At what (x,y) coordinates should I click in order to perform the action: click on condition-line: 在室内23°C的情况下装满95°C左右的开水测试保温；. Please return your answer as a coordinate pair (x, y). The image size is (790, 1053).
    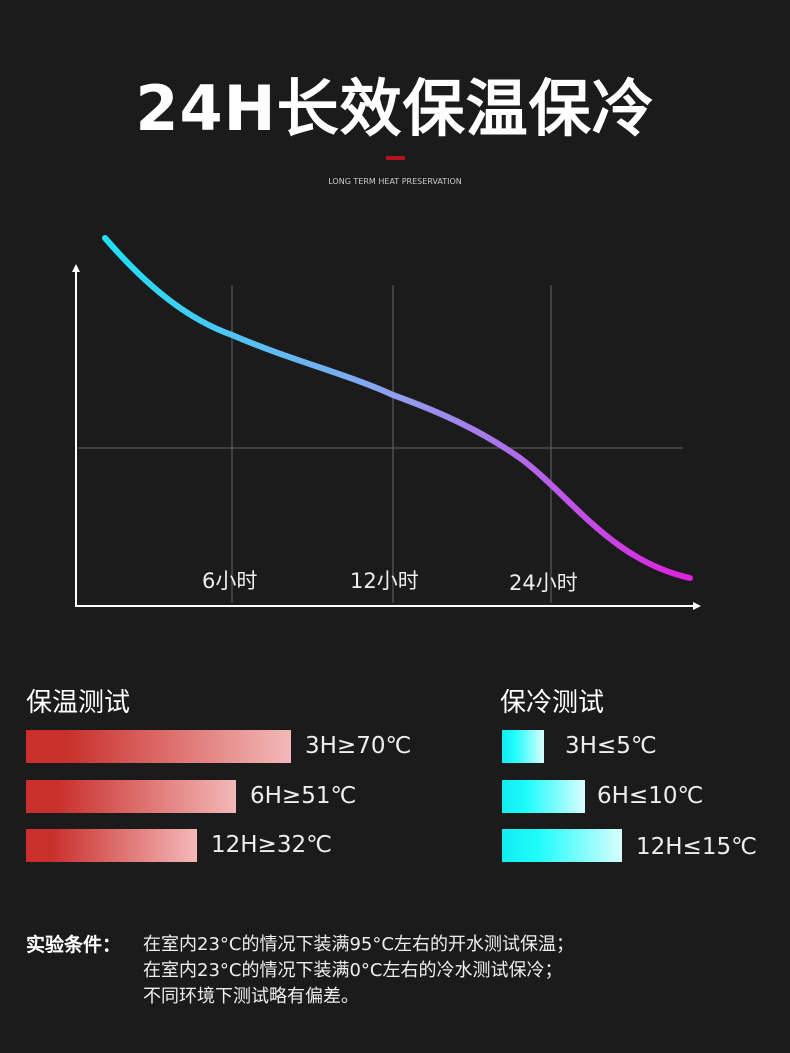
    Looking at the image, I should click on (358, 944).